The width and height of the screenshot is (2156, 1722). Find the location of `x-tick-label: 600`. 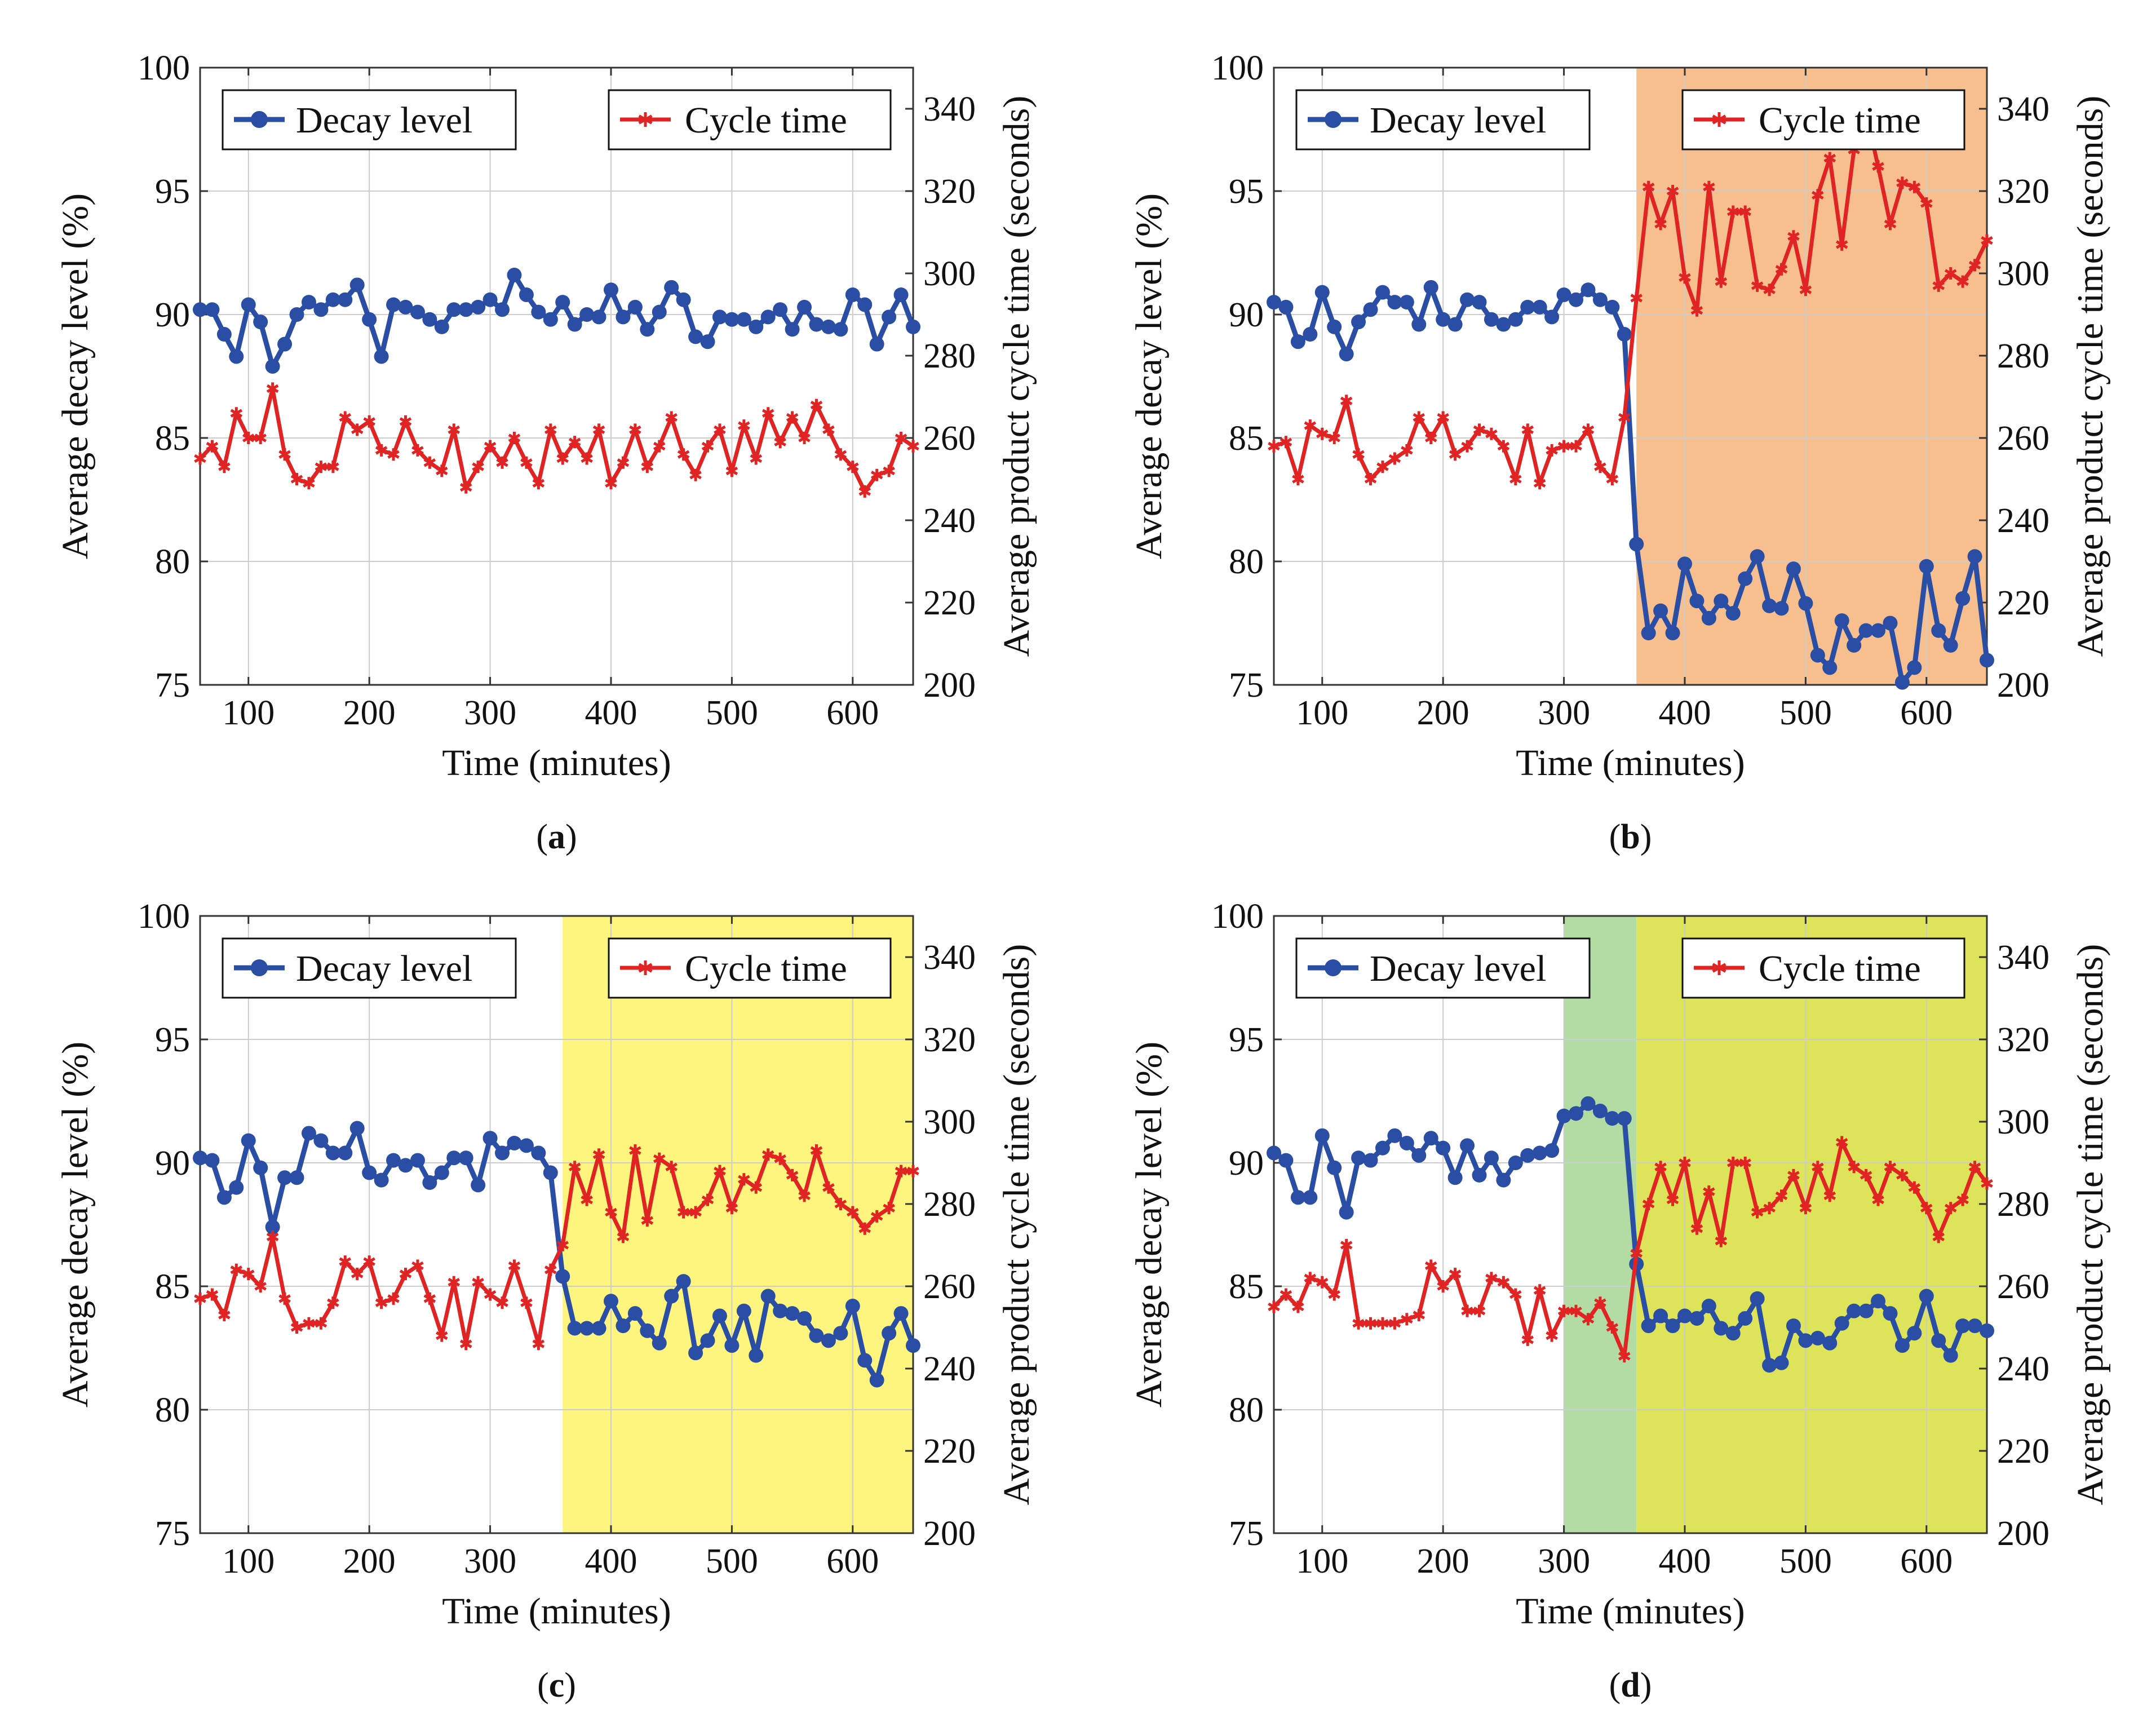

x-tick-label: 600 is located at coordinates (852, 1561).